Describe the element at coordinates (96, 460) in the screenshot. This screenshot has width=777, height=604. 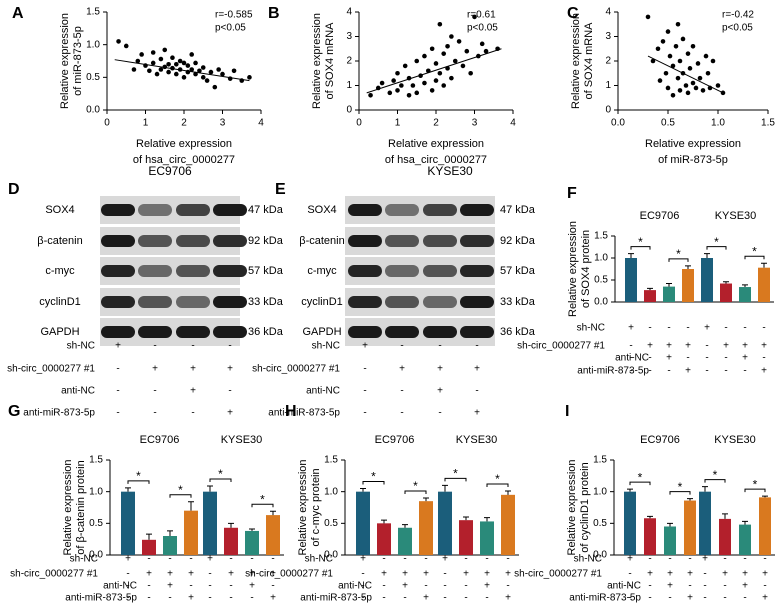
I see `y-tick-label: 1.5` at that location.